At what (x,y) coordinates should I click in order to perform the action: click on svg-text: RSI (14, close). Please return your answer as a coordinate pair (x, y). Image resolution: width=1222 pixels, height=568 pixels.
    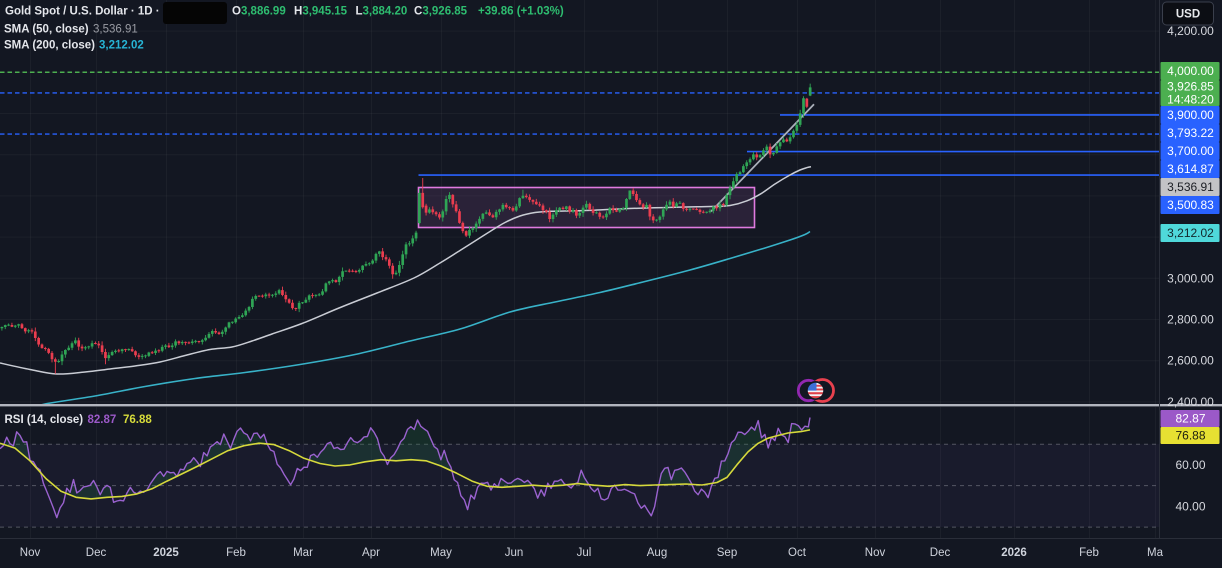
    Looking at the image, I should click on (44, 420).